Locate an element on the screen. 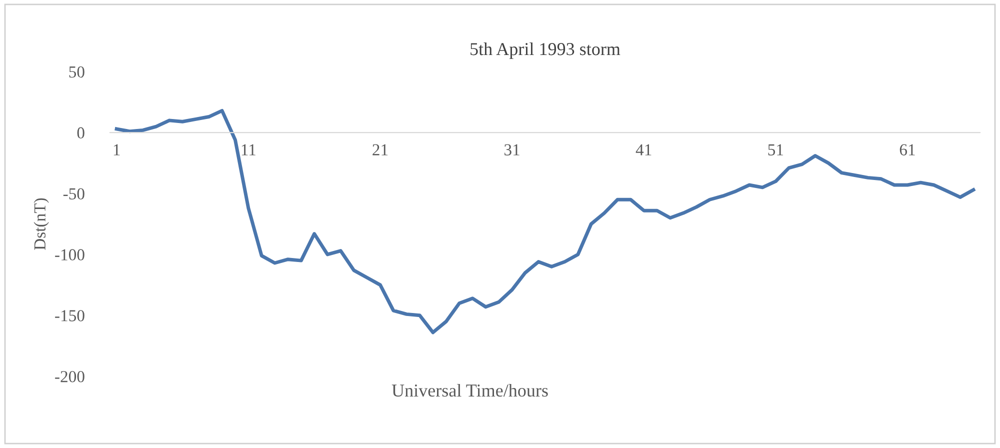 The width and height of the screenshot is (1000, 448). x-tick-label: 11 is located at coordinates (249, 150).